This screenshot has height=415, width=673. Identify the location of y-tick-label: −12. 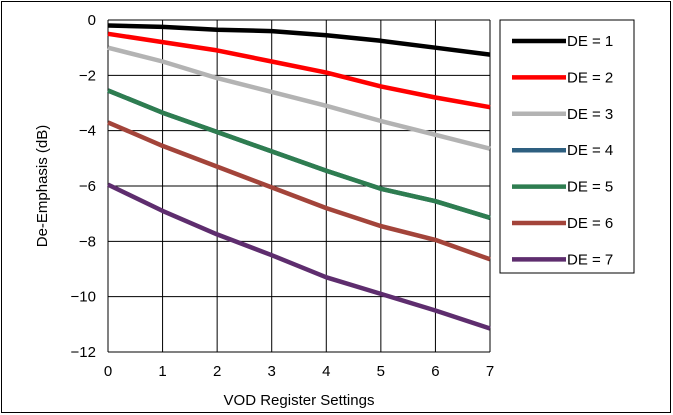
(83, 352).